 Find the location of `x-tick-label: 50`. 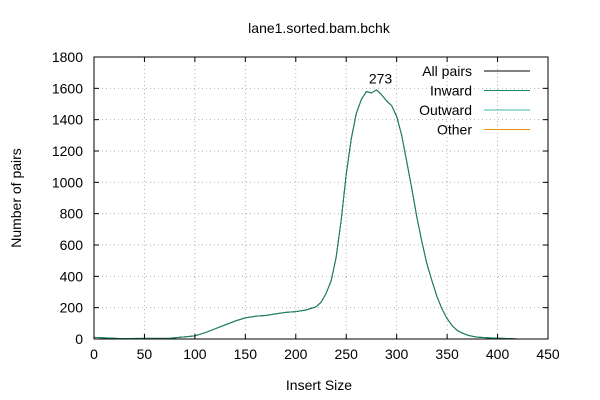

x-tick-label: 50 is located at coordinates (145, 354).